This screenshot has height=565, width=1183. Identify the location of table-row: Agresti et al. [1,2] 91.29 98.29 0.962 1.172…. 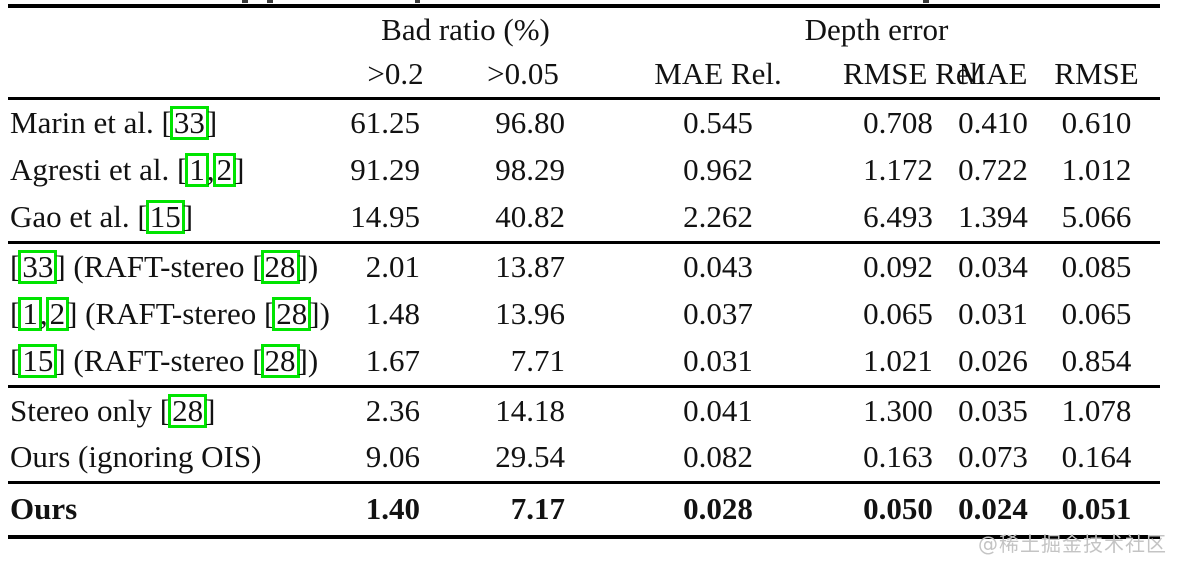
(584, 170).